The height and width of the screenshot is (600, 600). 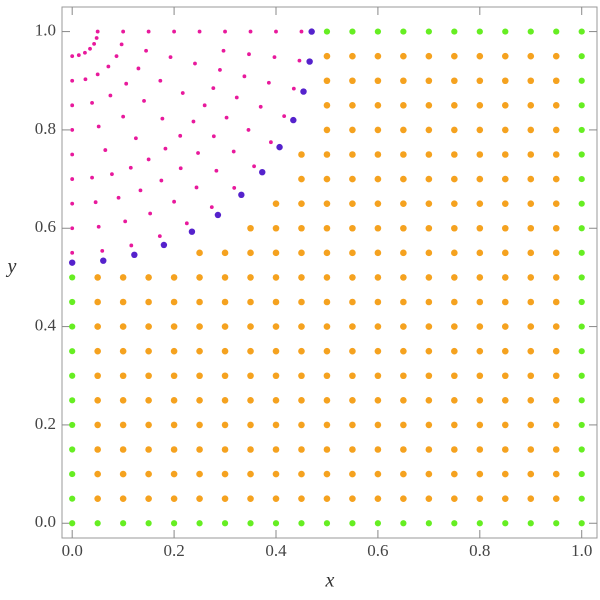 What do you see at coordinates (45, 29) in the screenshot?
I see `y-tick-label: 1.0` at bounding box center [45, 29].